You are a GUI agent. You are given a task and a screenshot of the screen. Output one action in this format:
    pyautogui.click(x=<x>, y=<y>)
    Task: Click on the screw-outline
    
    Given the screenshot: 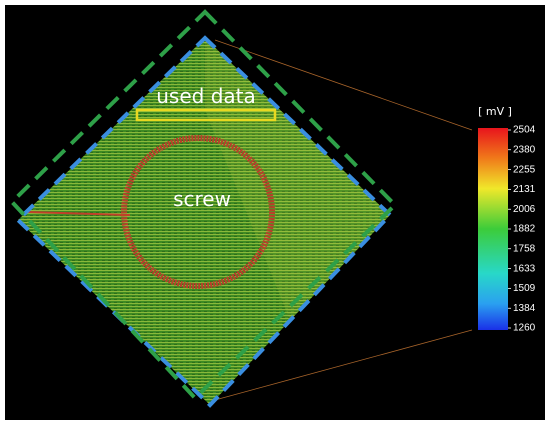 What is the action you would take?
    pyautogui.click(x=198, y=212)
    